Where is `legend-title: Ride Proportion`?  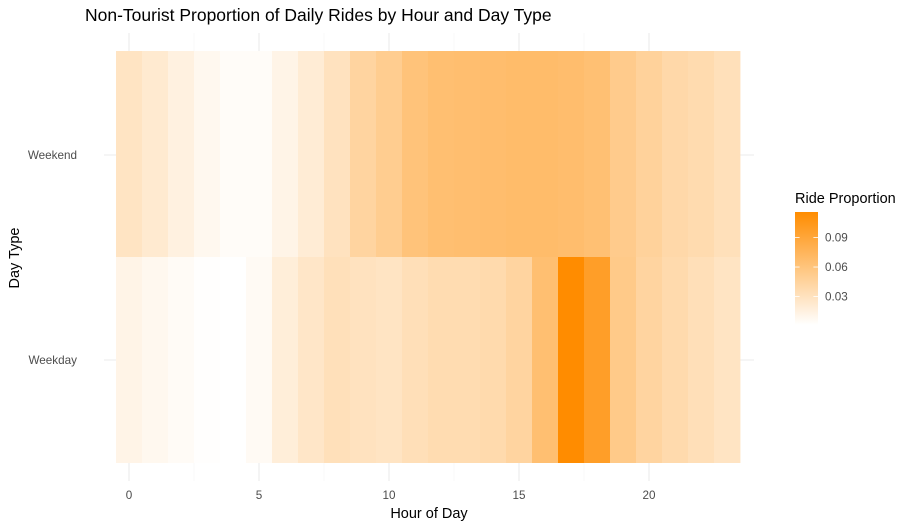 legend-title: Ride Proportion is located at coordinates (845, 199).